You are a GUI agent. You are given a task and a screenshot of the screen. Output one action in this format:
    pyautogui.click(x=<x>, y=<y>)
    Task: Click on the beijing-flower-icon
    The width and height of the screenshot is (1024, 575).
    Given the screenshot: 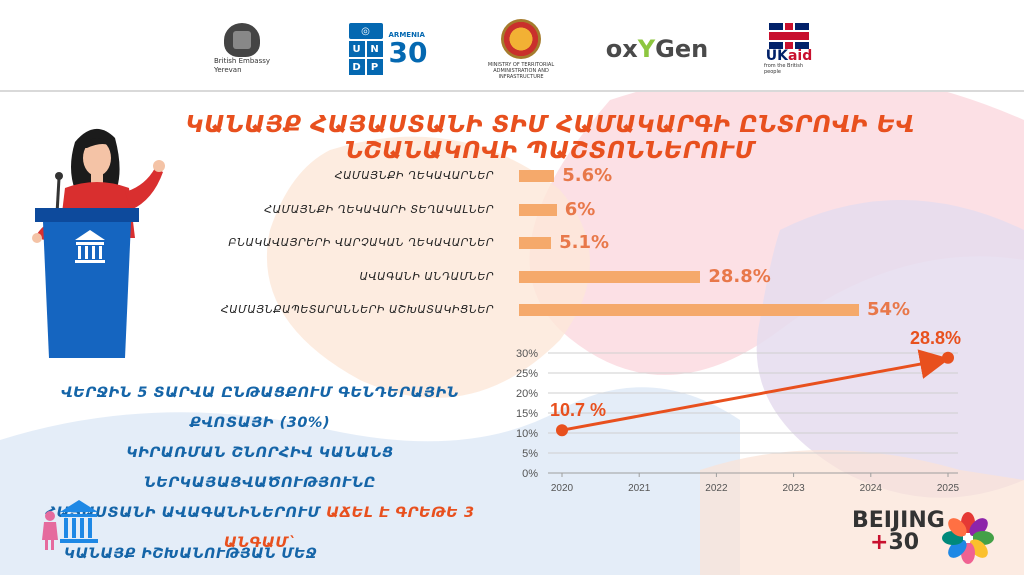 What is the action you would take?
    pyautogui.click(x=968, y=538)
    